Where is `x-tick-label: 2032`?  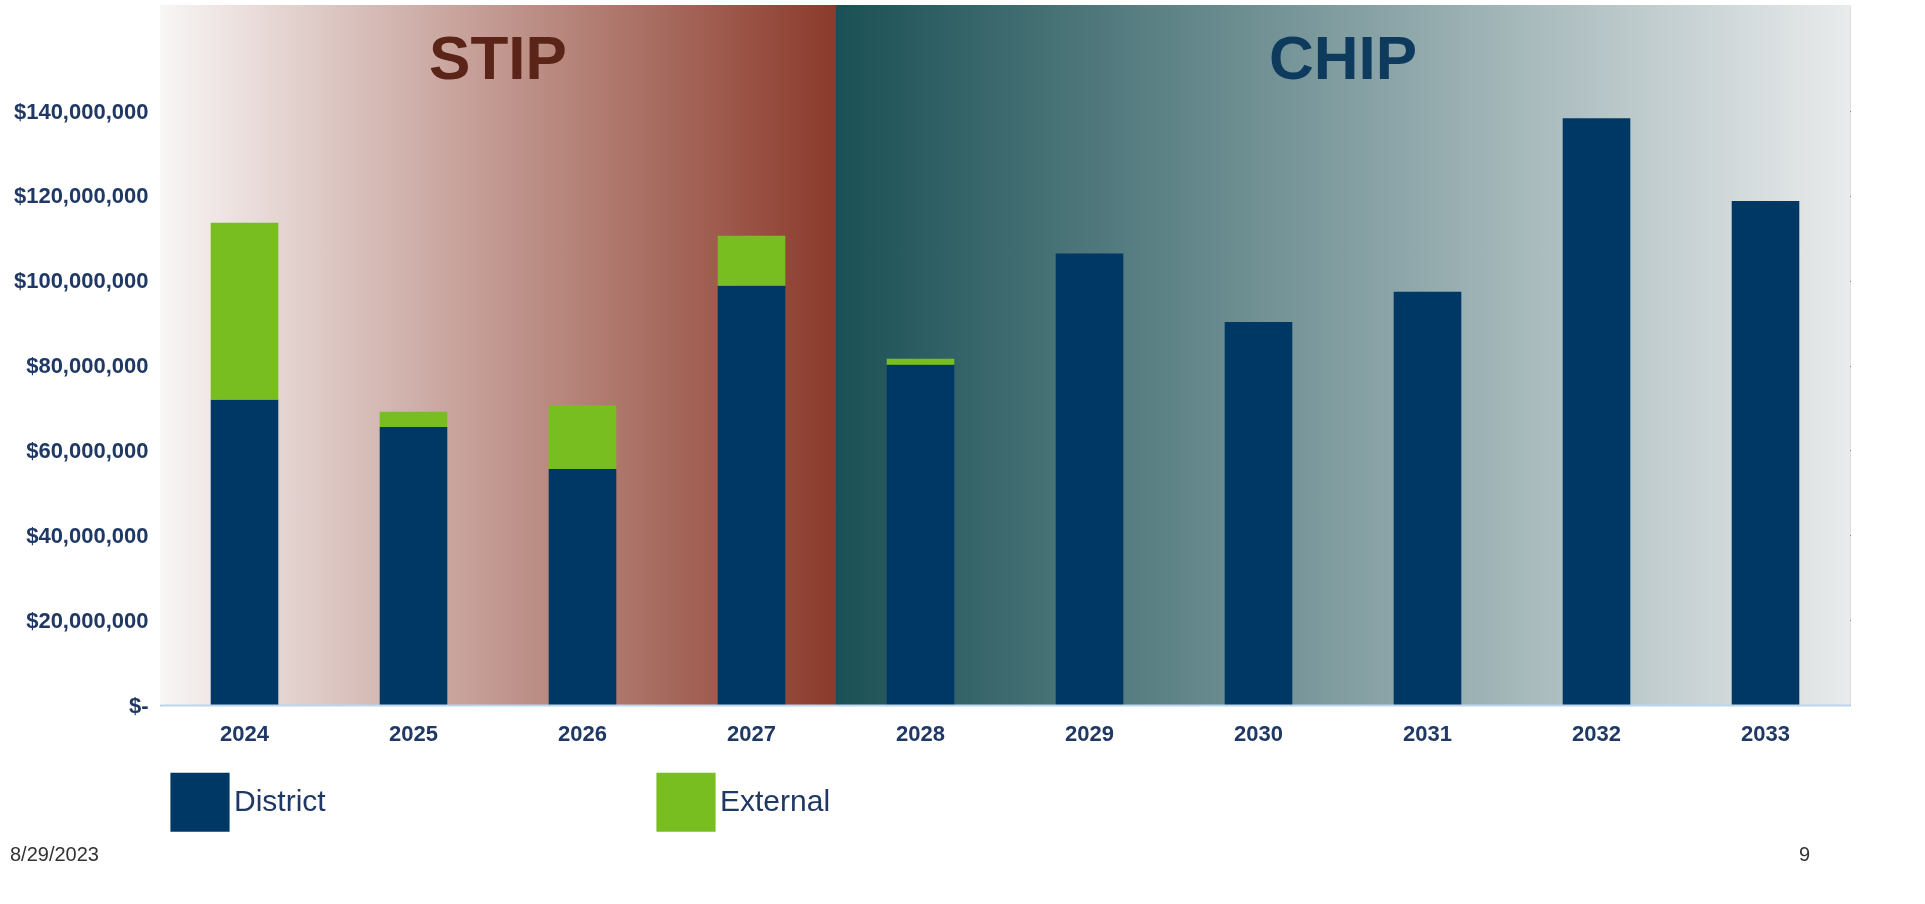 x-tick-label: 2032 is located at coordinates (1596, 733).